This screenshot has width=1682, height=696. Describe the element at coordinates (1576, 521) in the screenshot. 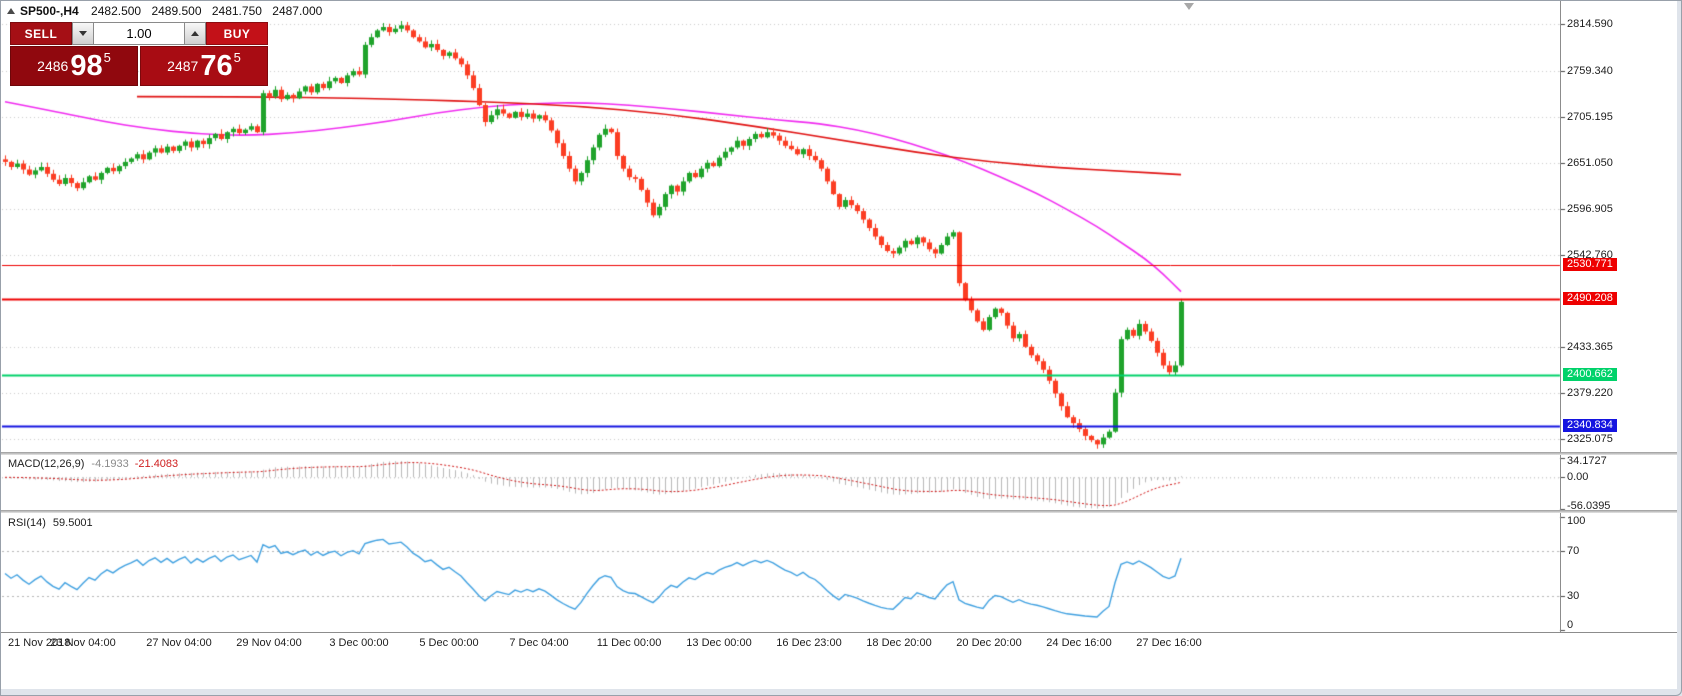

I see `rsi-axis-label: 100` at that location.